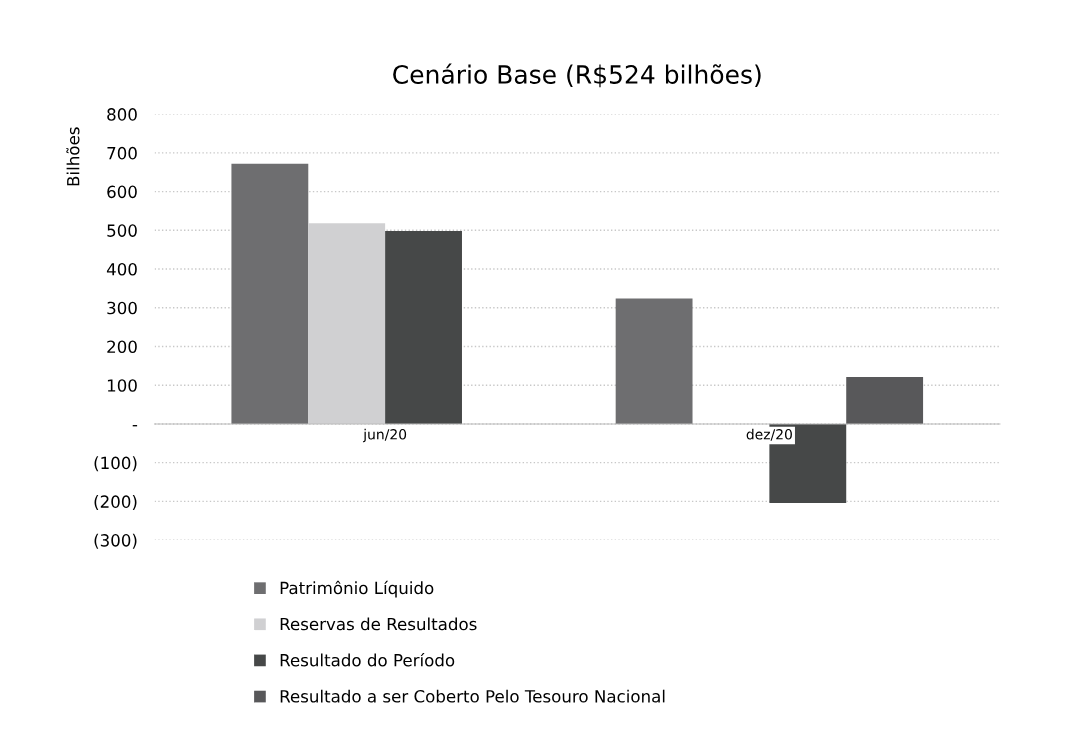 The width and height of the screenshot is (1081, 746). What do you see at coordinates (122, 230) in the screenshot?
I see `y-tick-label: 500` at bounding box center [122, 230].